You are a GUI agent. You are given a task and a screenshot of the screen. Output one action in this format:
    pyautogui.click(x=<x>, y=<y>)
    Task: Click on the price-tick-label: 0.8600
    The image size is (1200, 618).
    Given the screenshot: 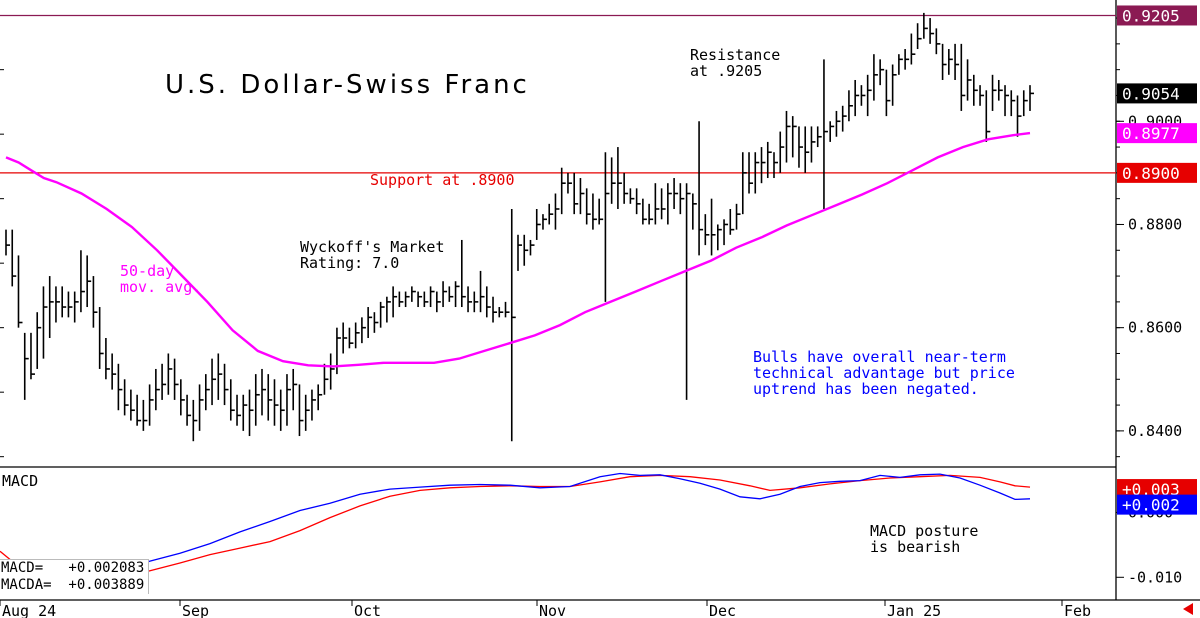 What is the action you would take?
    pyautogui.click(x=1155, y=328)
    